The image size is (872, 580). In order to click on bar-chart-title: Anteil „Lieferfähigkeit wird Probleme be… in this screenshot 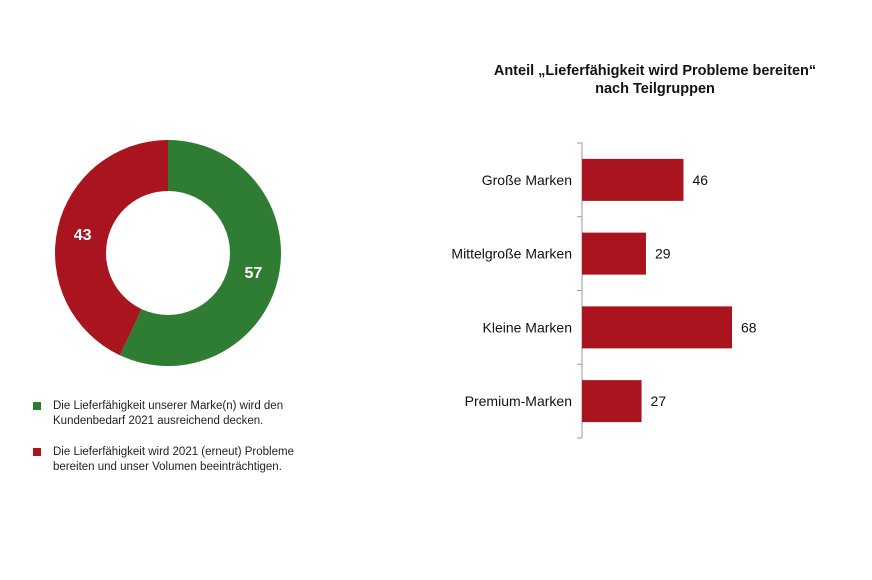, I will do `click(655, 80)`.